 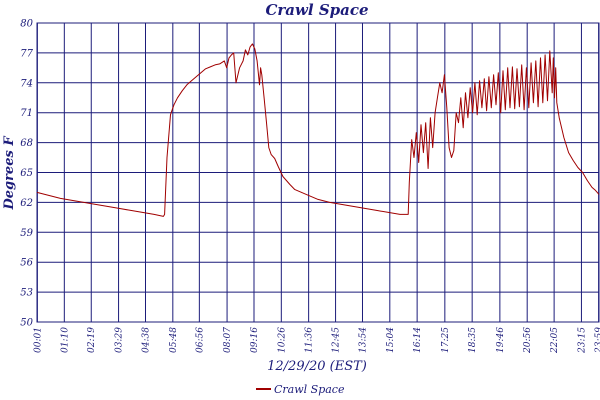 I want to click on legend: Crawl Space, so click(x=300, y=389).